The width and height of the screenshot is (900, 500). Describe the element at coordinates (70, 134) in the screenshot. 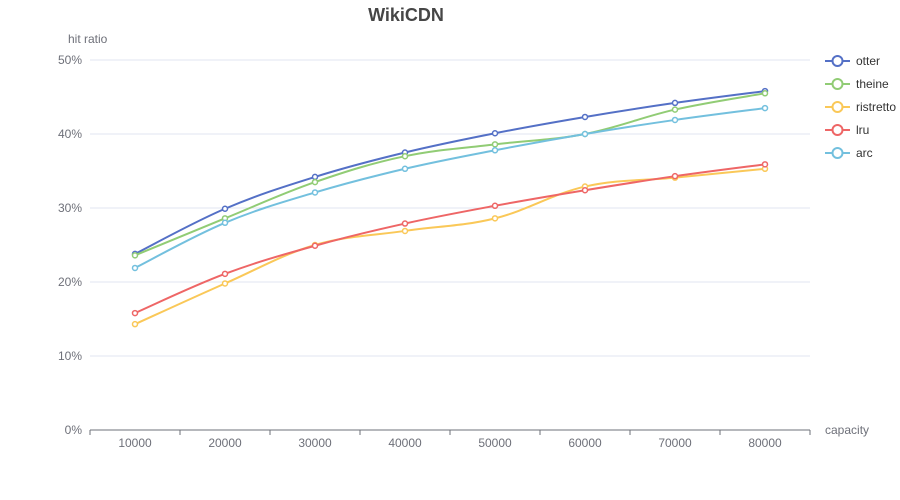

I see `y-tick-label: 40%` at that location.